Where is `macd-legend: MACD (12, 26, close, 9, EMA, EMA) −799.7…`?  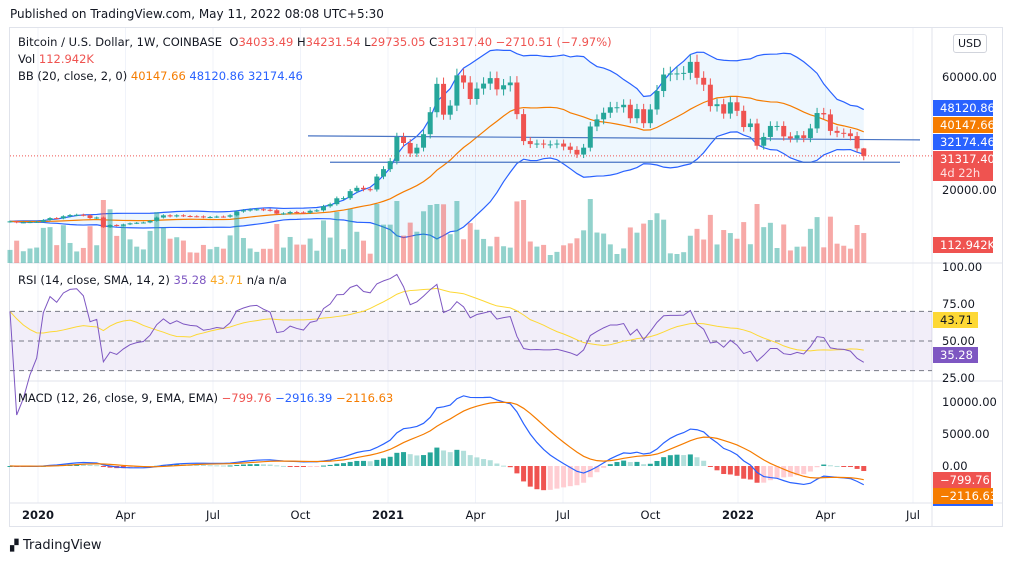
macd-legend: MACD (12, 26, close, 9, EMA, EMA) −799.7… is located at coordinates (205, 398).